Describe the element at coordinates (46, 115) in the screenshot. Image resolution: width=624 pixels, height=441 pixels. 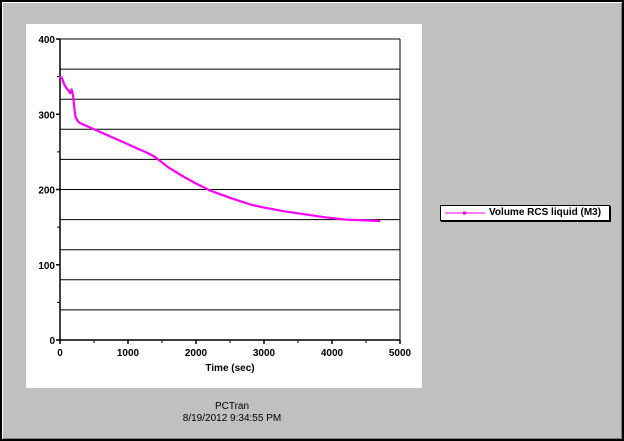
I see `y-tick-label: 300` at that location.